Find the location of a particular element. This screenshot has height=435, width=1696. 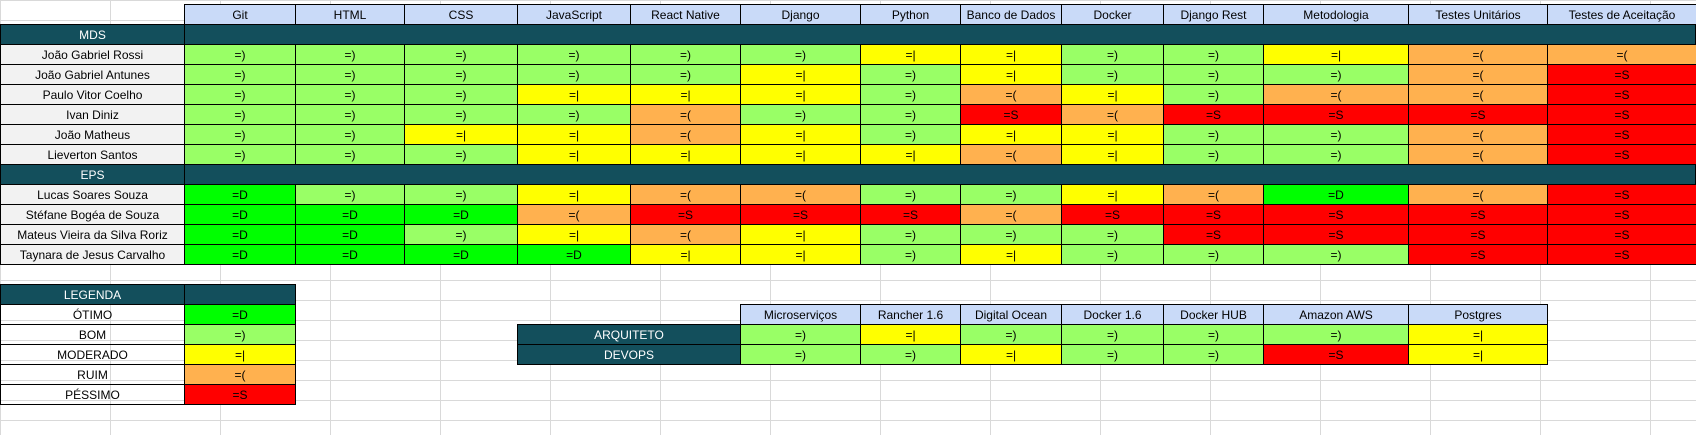

row-name: João Gabriel Rossi is located at coordinates (92, 54).